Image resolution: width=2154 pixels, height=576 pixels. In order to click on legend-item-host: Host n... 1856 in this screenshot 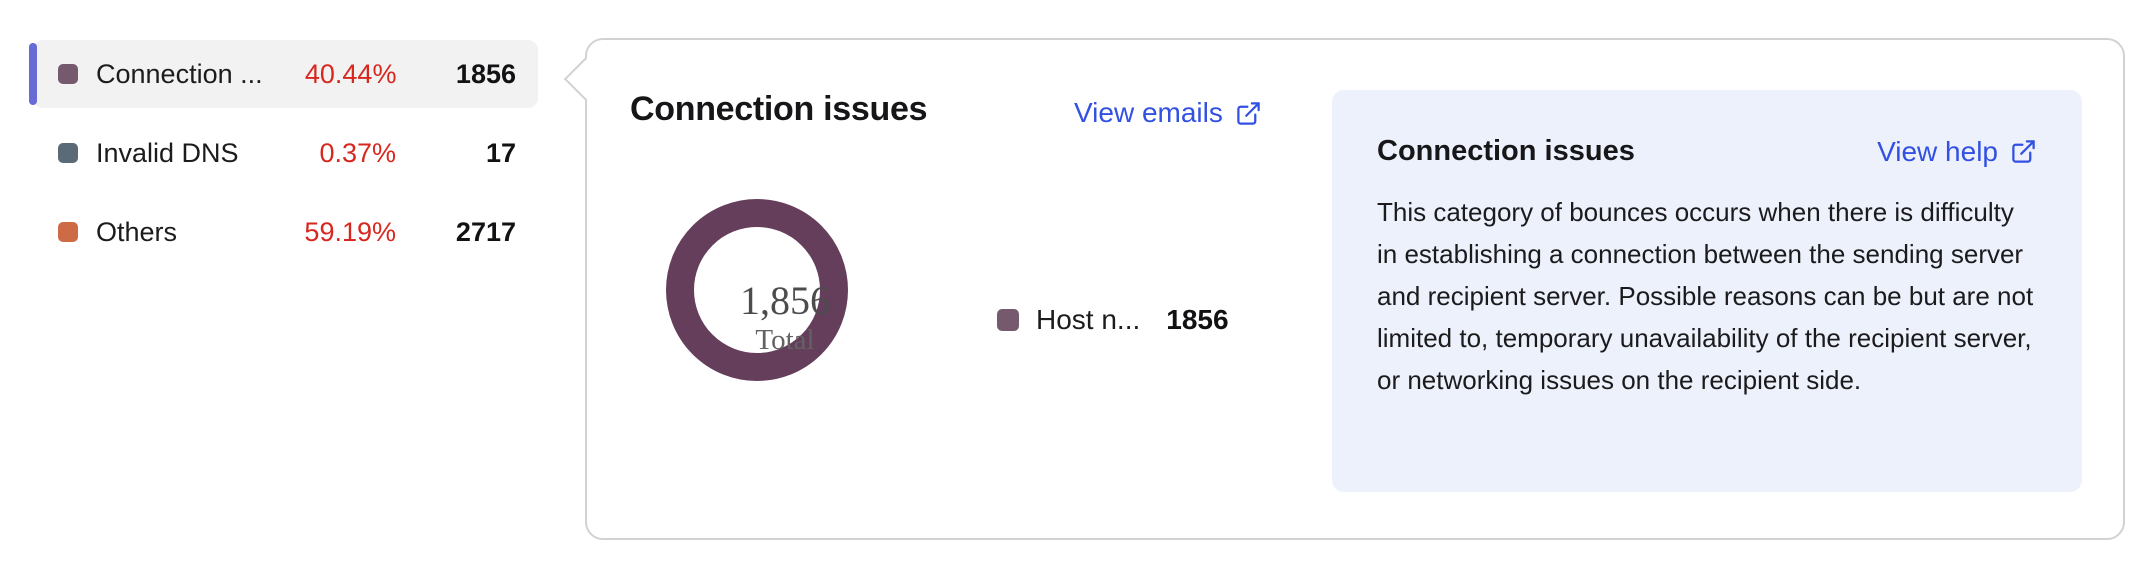, I will do `click(1113, 320)`.